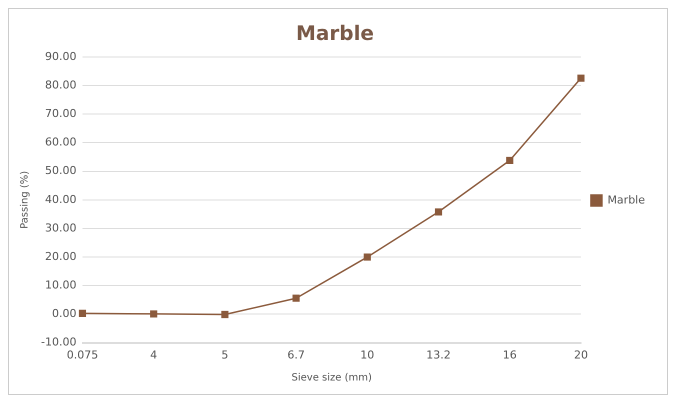 Image resolution: width=678 pixels, height=405 pixels. I want to click on y-tick-label: 10.00, so click(60, 285).